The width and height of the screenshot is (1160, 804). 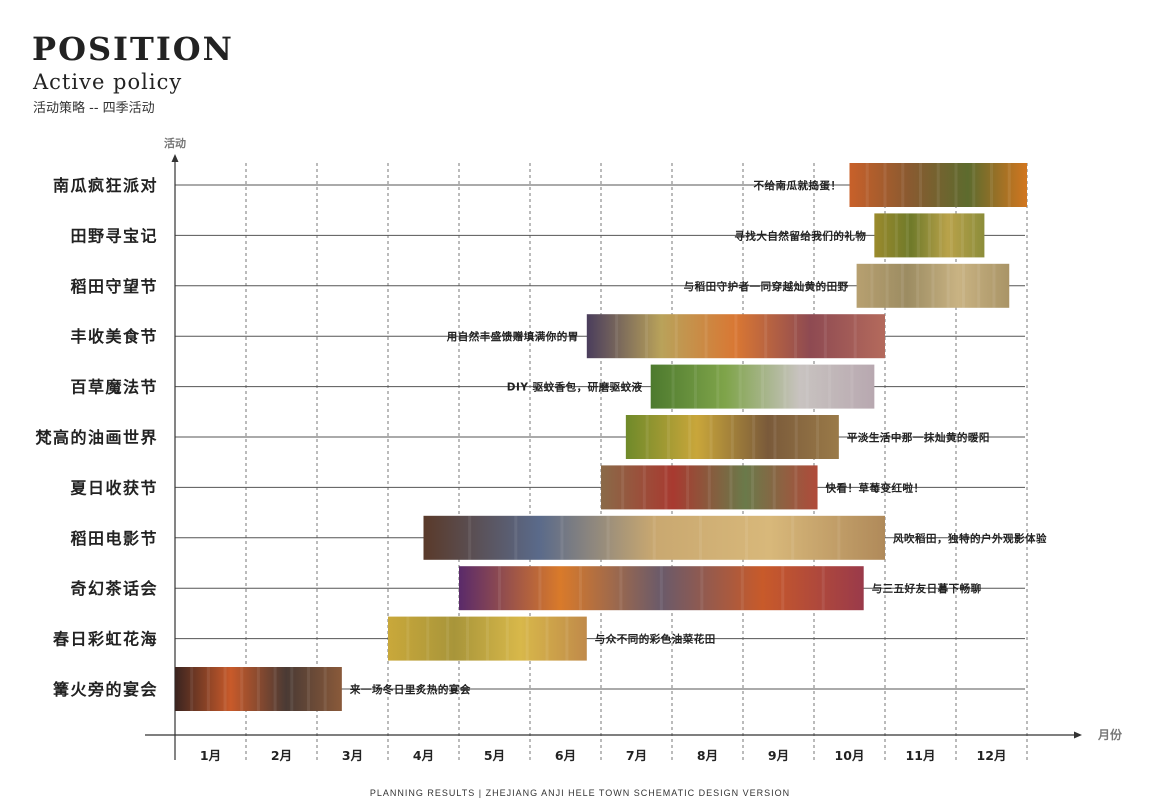 I want to click on x-tick-label: 3月, so click(x=352, y=755).